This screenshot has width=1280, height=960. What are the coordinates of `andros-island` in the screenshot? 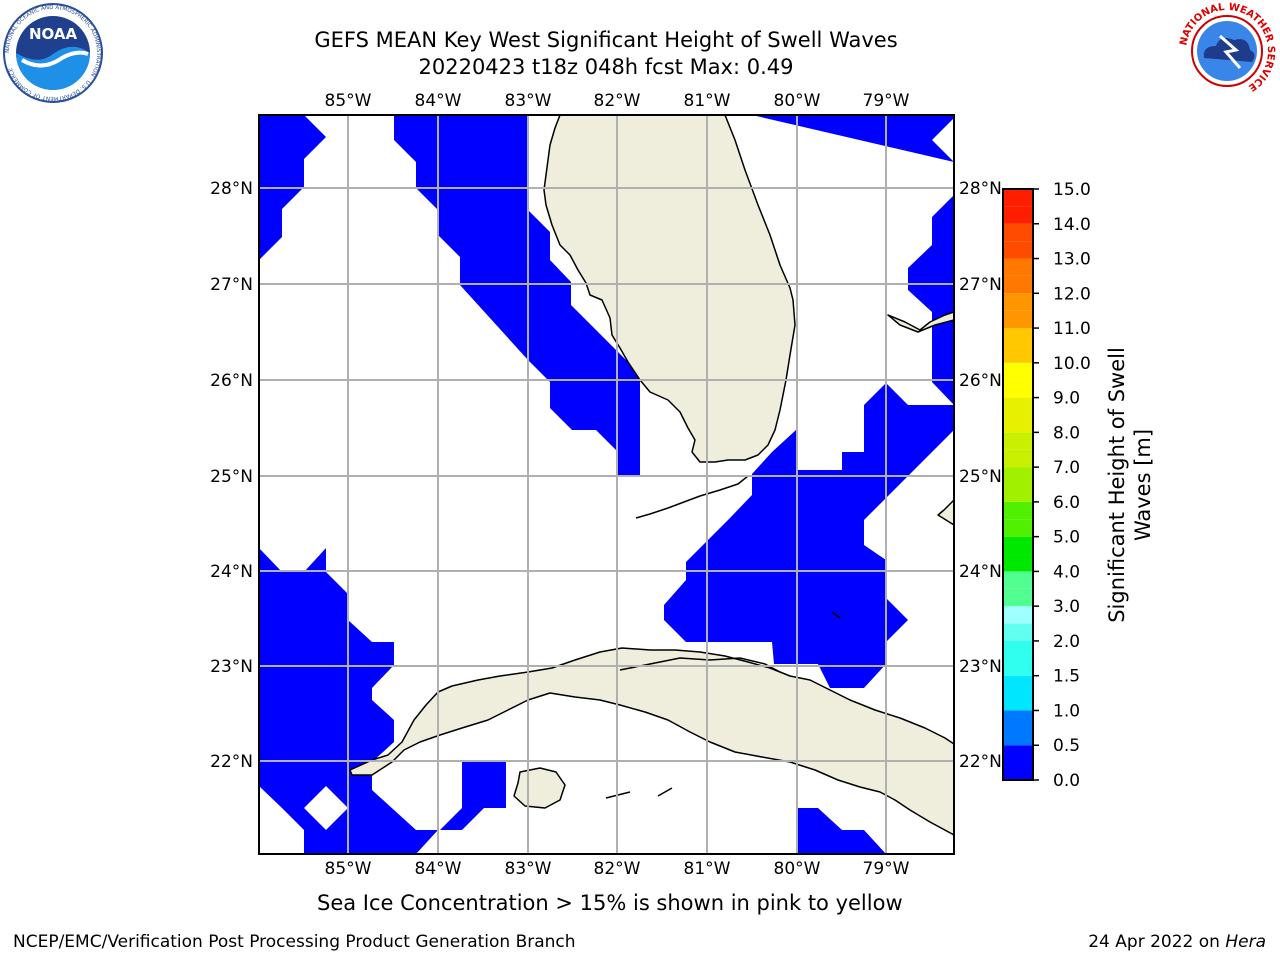 It's located at (920, 322).